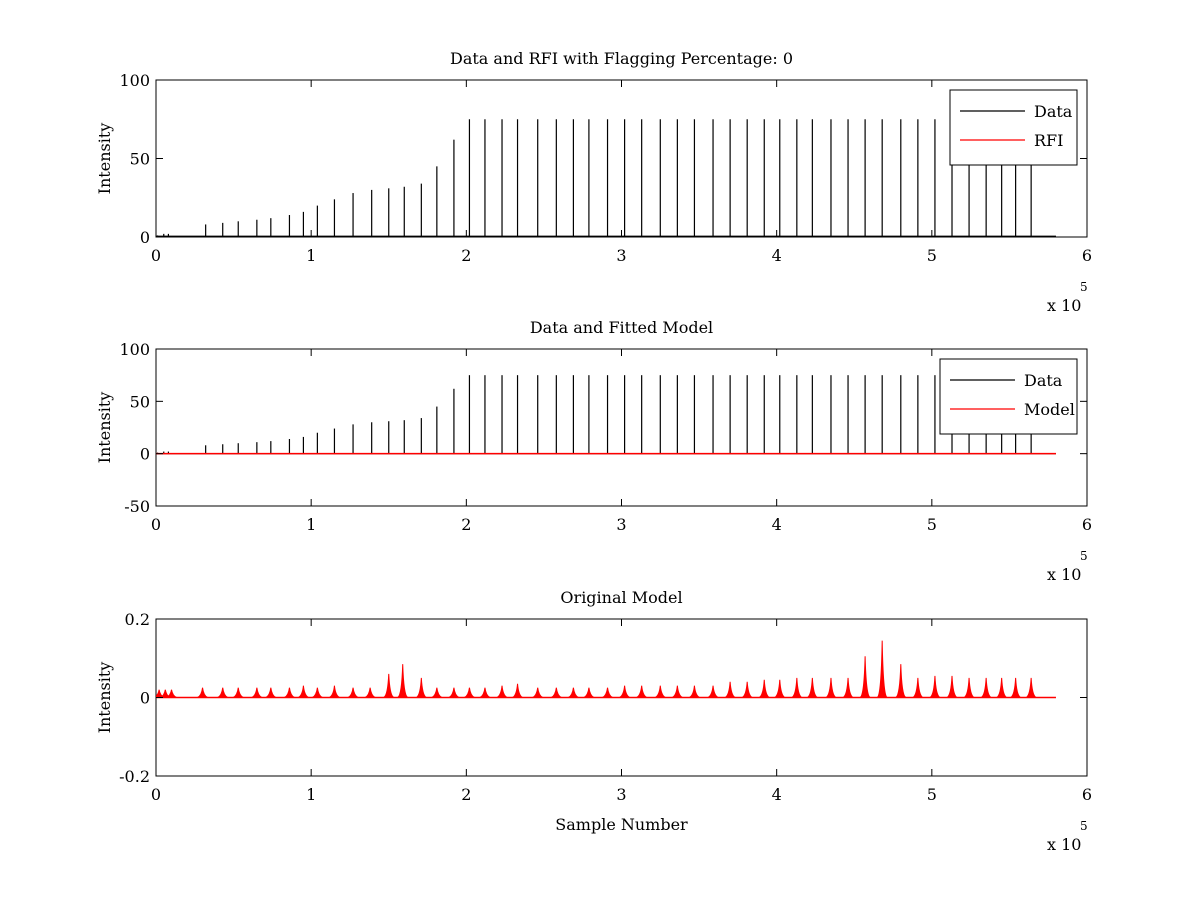 This screenshot has height=900, width=1200. What do you see at coordinates (134, 776) in the screenshot?
I see `y-tick-label: -0.2` at bounding box center [134, 776].